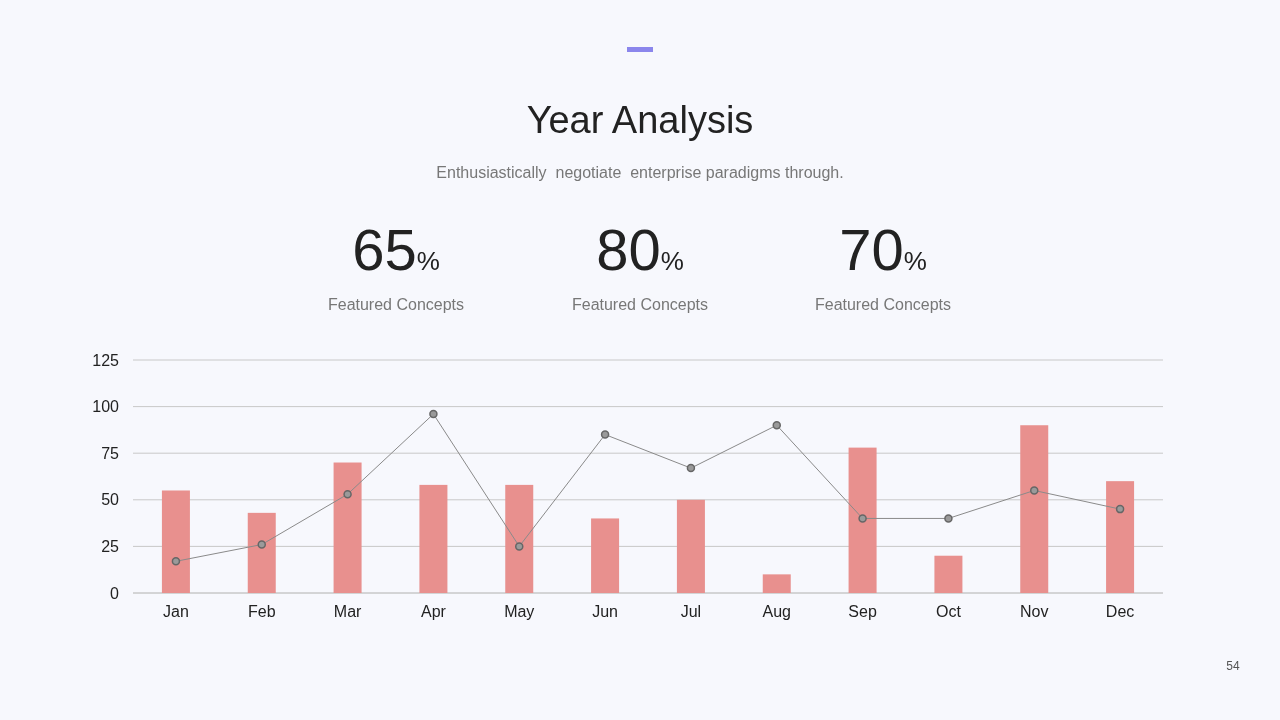  Describe the element at coordinates (348, 611) in the screenshot. I see `x-tick-label: Mar` at that location.